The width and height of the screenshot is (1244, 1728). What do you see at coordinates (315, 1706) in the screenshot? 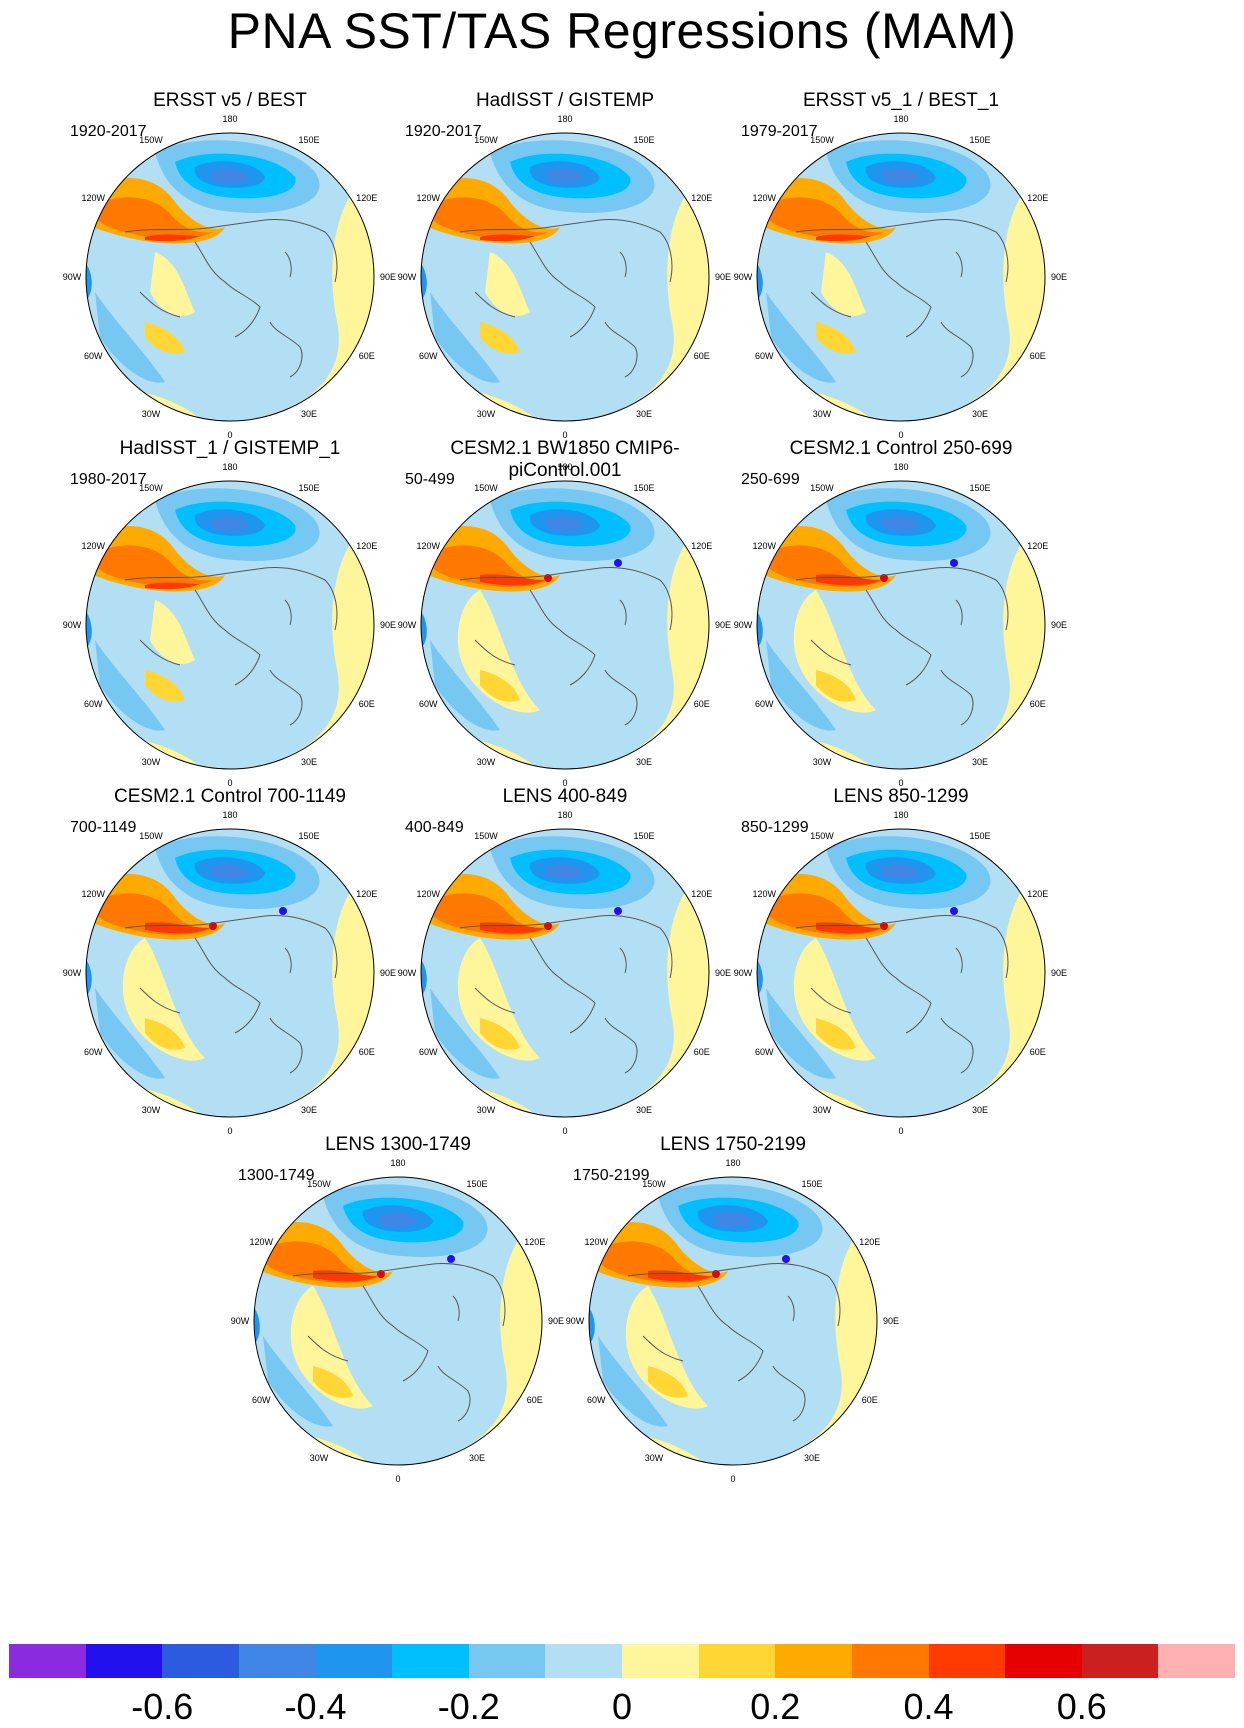
I see `colorbar-tick-label: -0.4` at bounding box center [315, 1706].